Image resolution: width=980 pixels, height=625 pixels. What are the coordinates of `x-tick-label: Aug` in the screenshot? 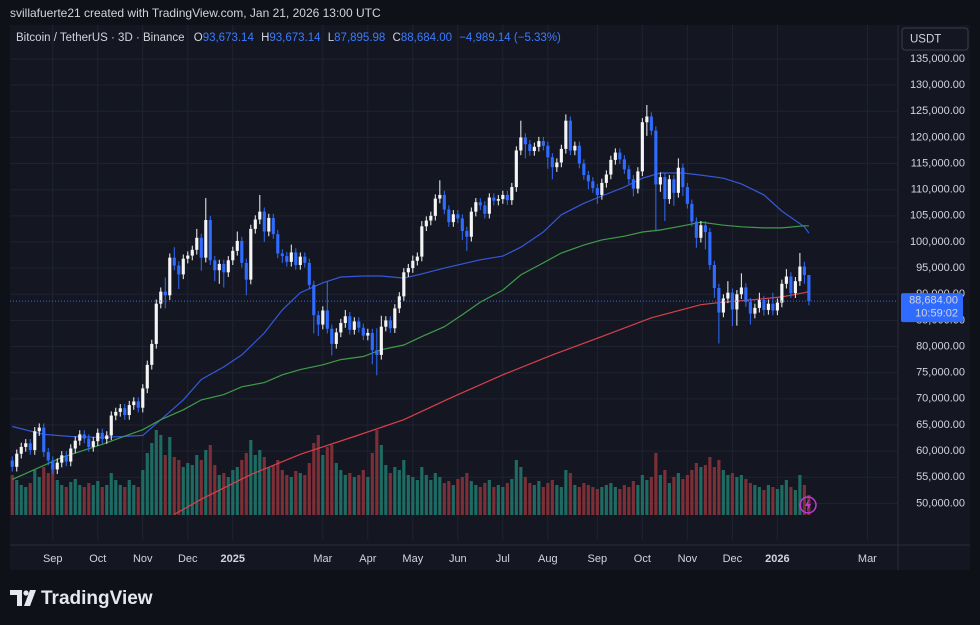 It's located at (548, 559).